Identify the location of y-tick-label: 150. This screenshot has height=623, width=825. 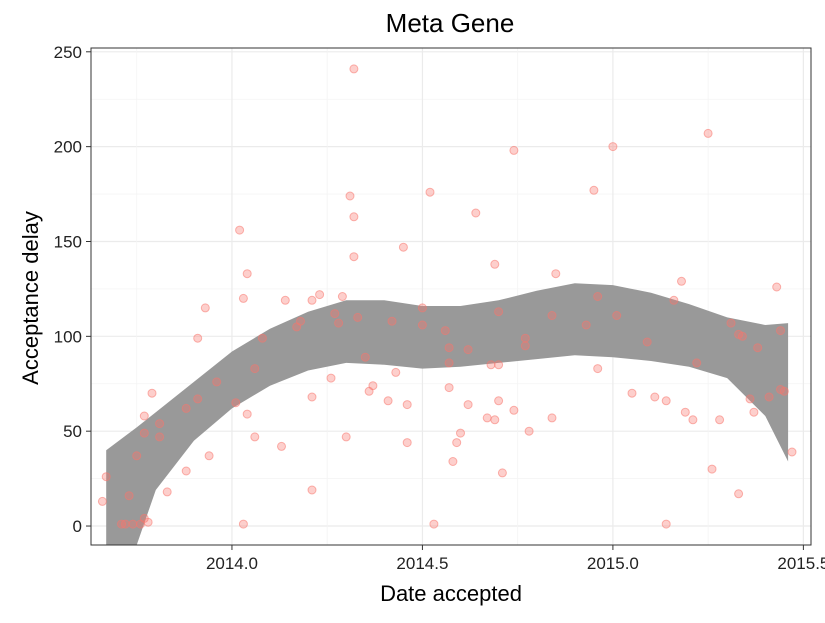
(68, 241).